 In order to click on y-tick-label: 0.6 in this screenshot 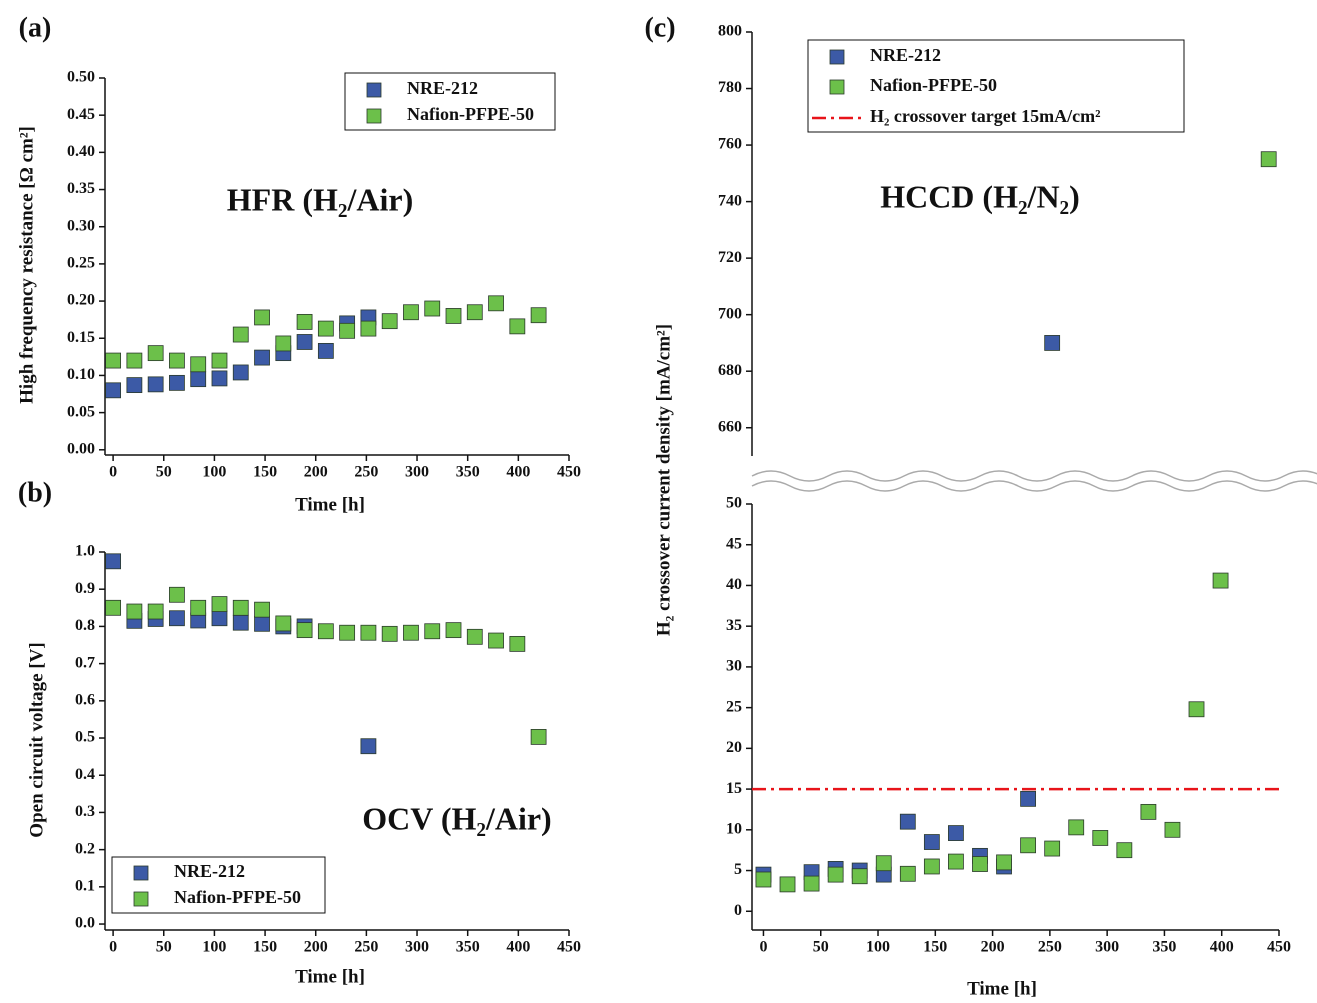, I will do `click(85, 699)`.